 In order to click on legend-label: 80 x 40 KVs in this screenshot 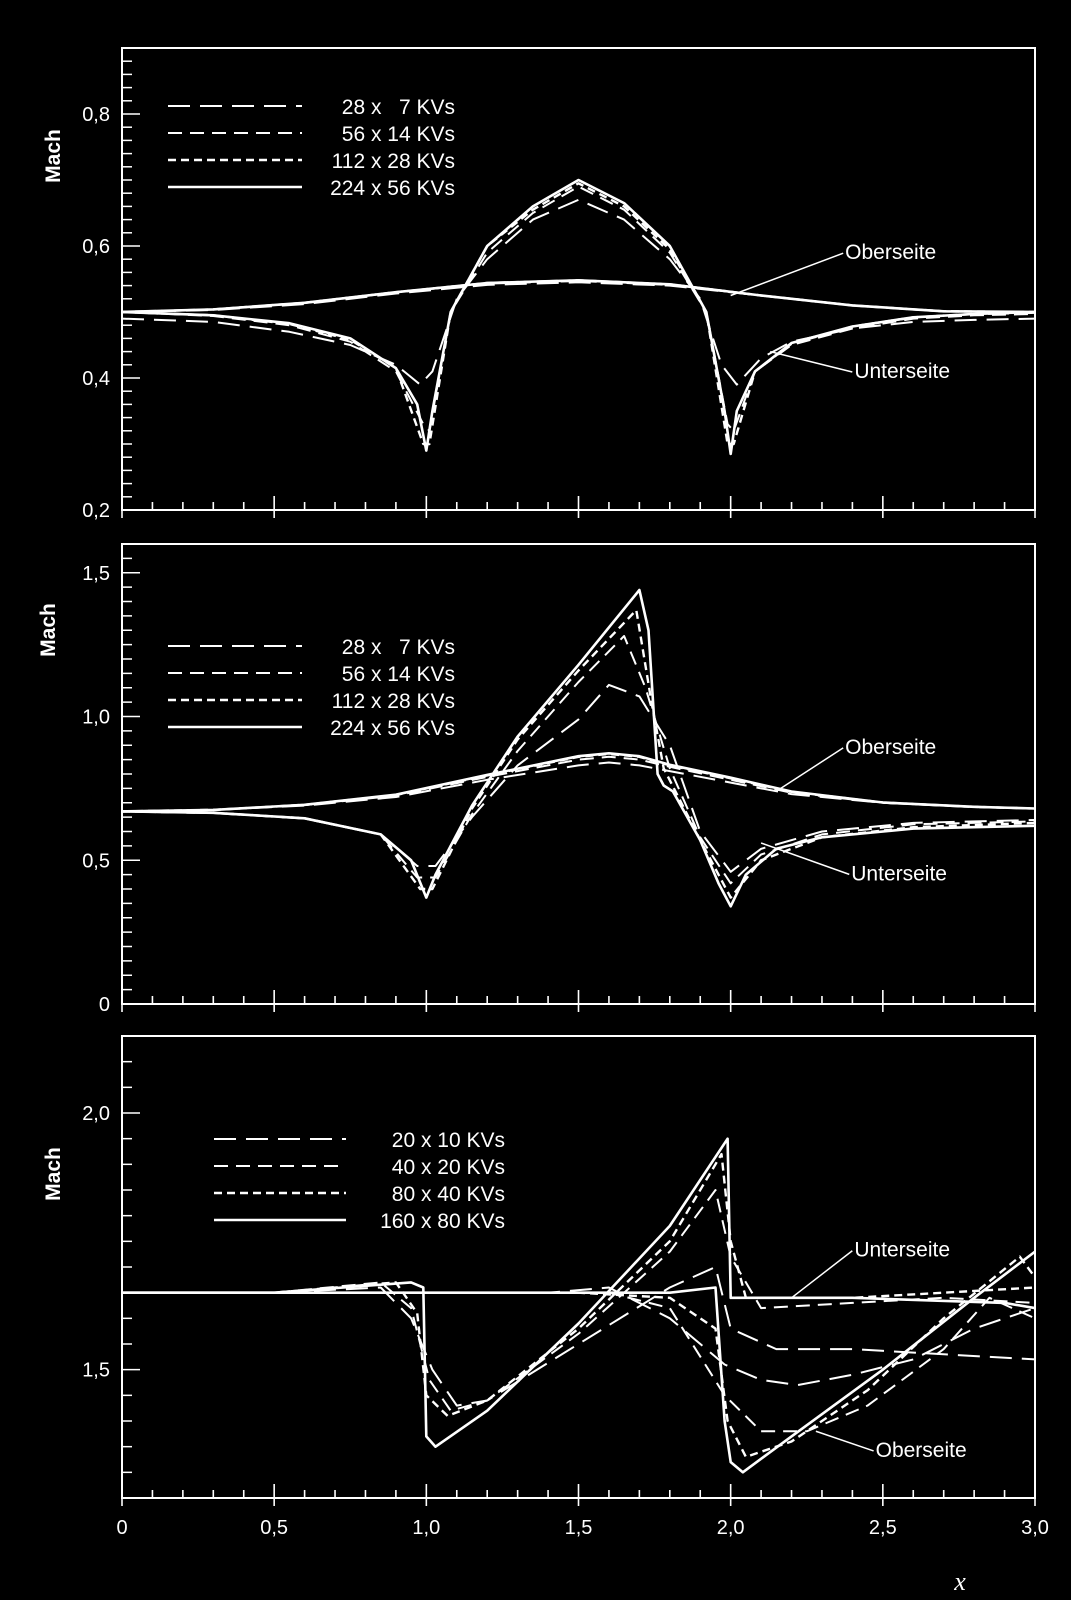, I will do `click(448, 1194)`.